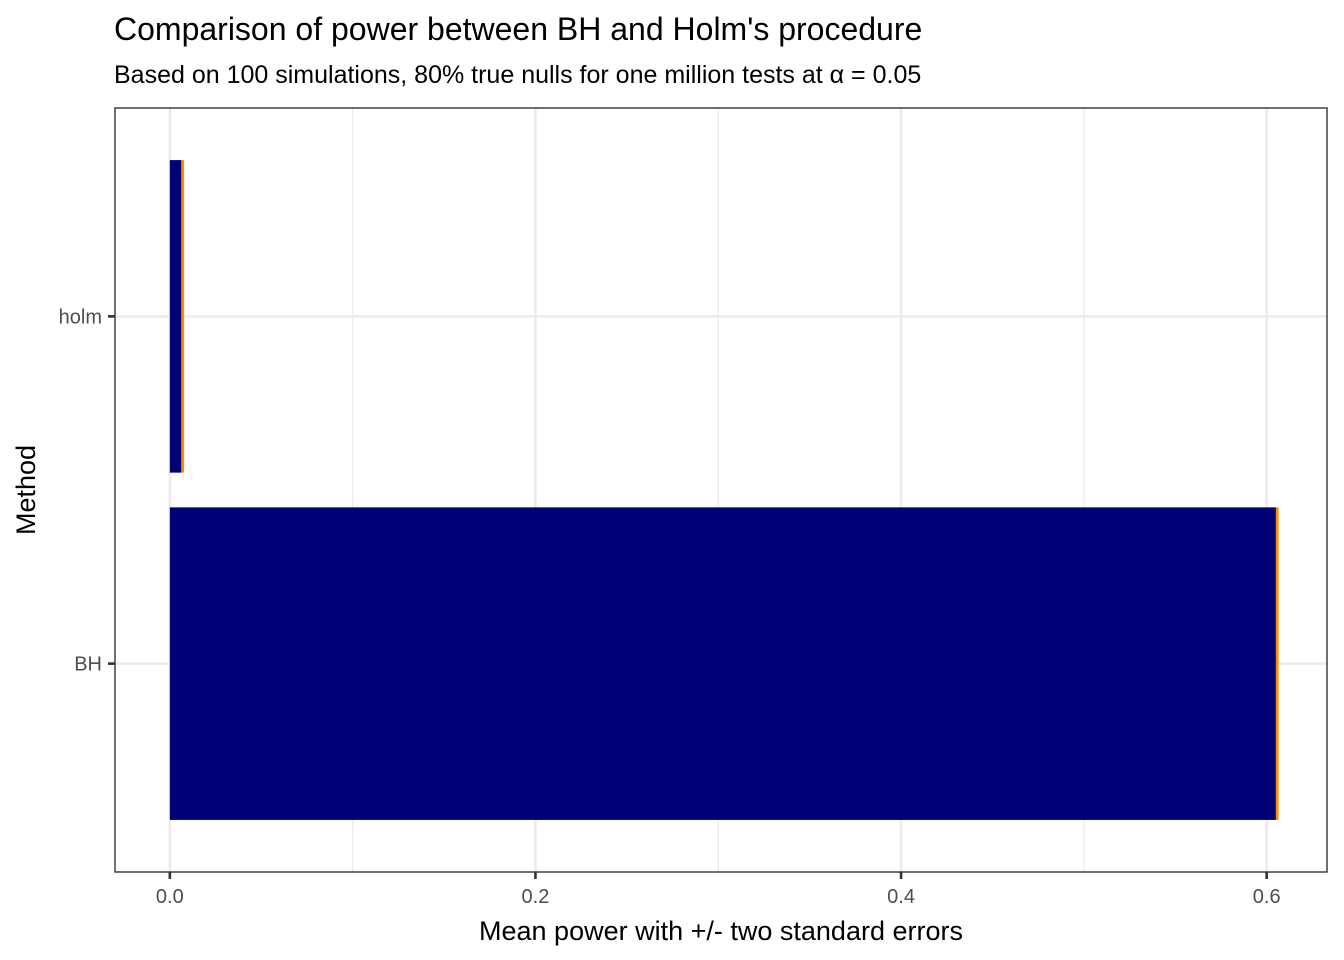  Describe the element at coordinates (721, 931) in the screenshot. I see `x-axis-title: Mean power with +/- two standard errors` at that location.